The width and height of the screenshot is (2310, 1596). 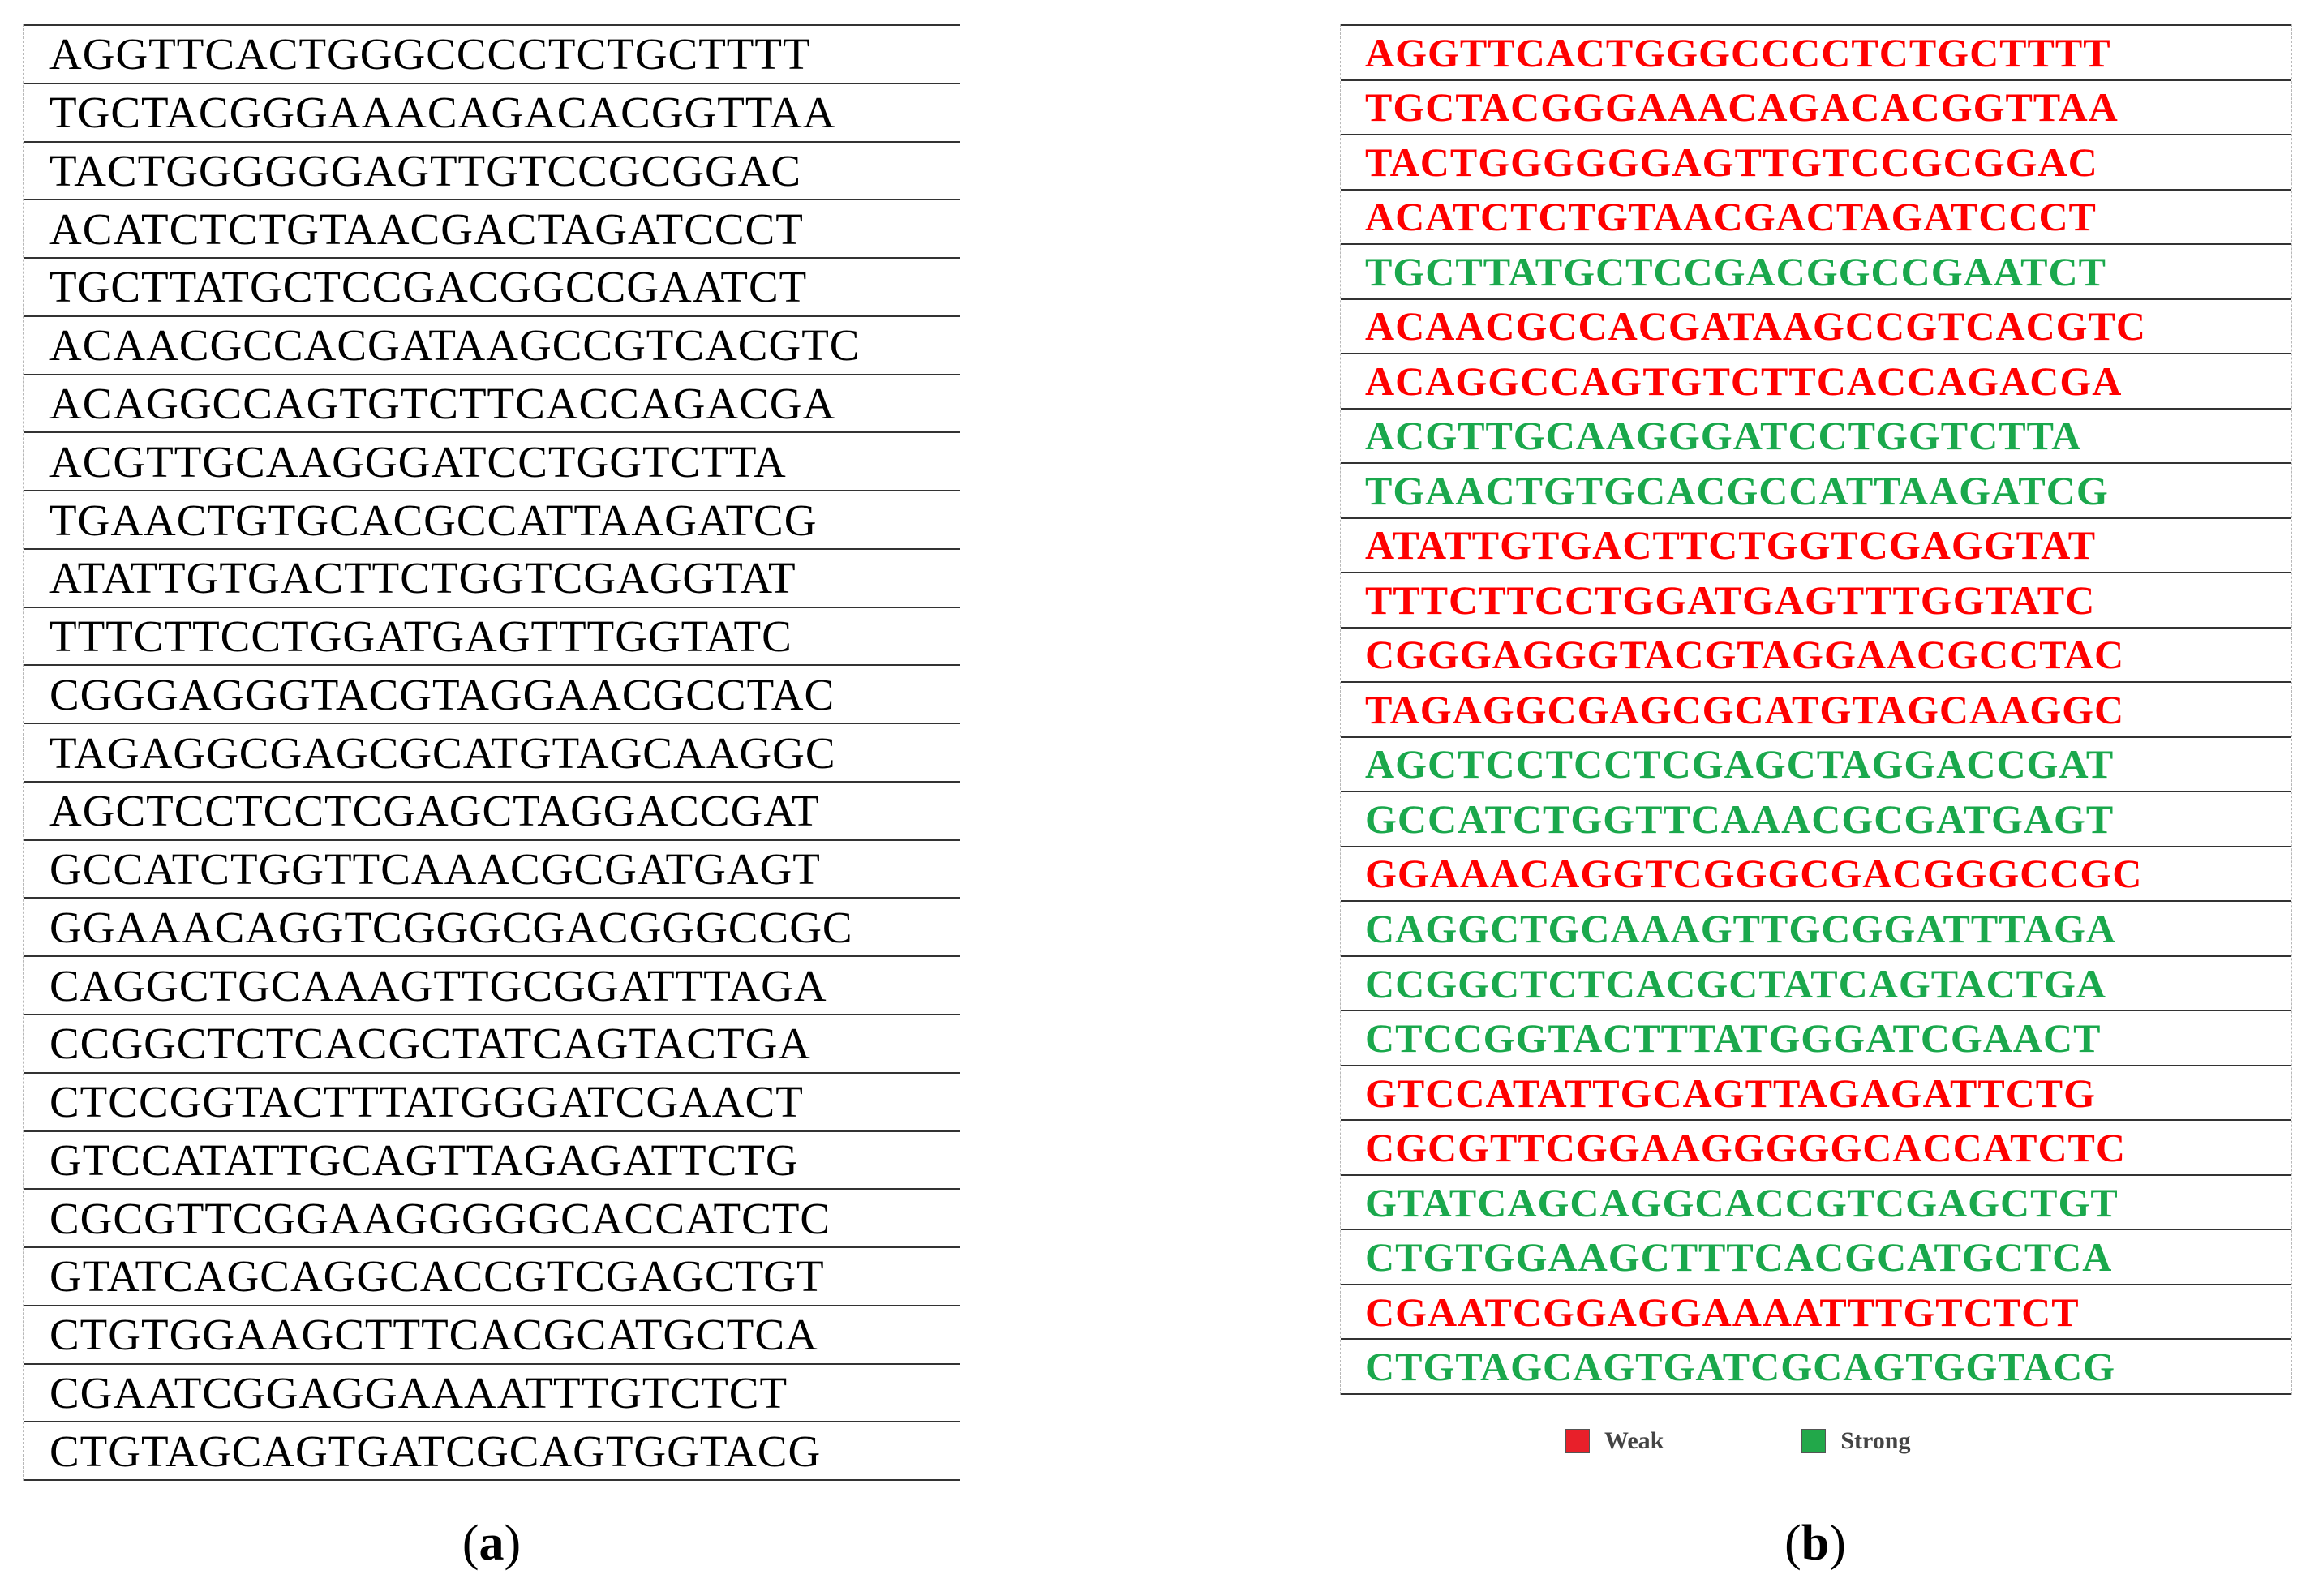 I want to click on sequence-row-b-strong: GTATCAGCAGGCACCGTCGAGCTGT, so click(x=1816, y=1203).